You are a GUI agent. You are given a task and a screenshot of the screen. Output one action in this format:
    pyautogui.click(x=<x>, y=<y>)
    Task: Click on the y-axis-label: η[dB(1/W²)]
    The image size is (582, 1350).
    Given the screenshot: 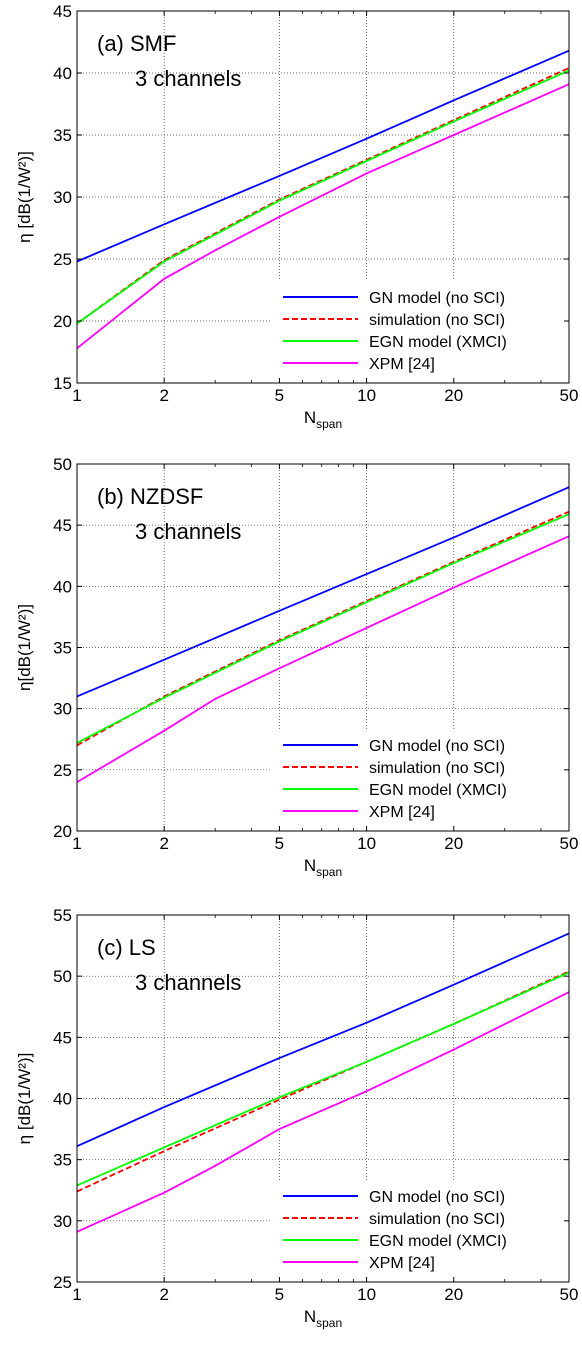 What is the action you would take?
    pyautogui.click(x=24, y=647)
    